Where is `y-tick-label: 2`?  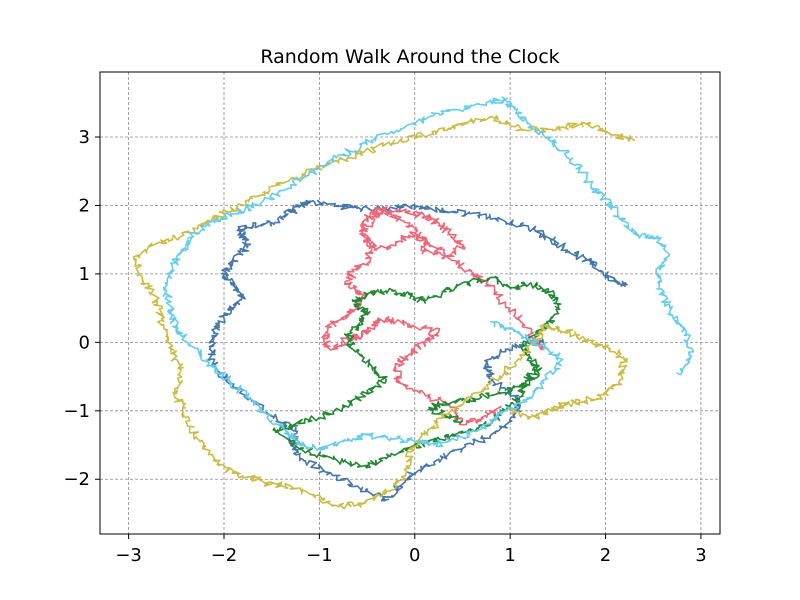
y-tick-label: 2 is located at coordinates (84, 205).